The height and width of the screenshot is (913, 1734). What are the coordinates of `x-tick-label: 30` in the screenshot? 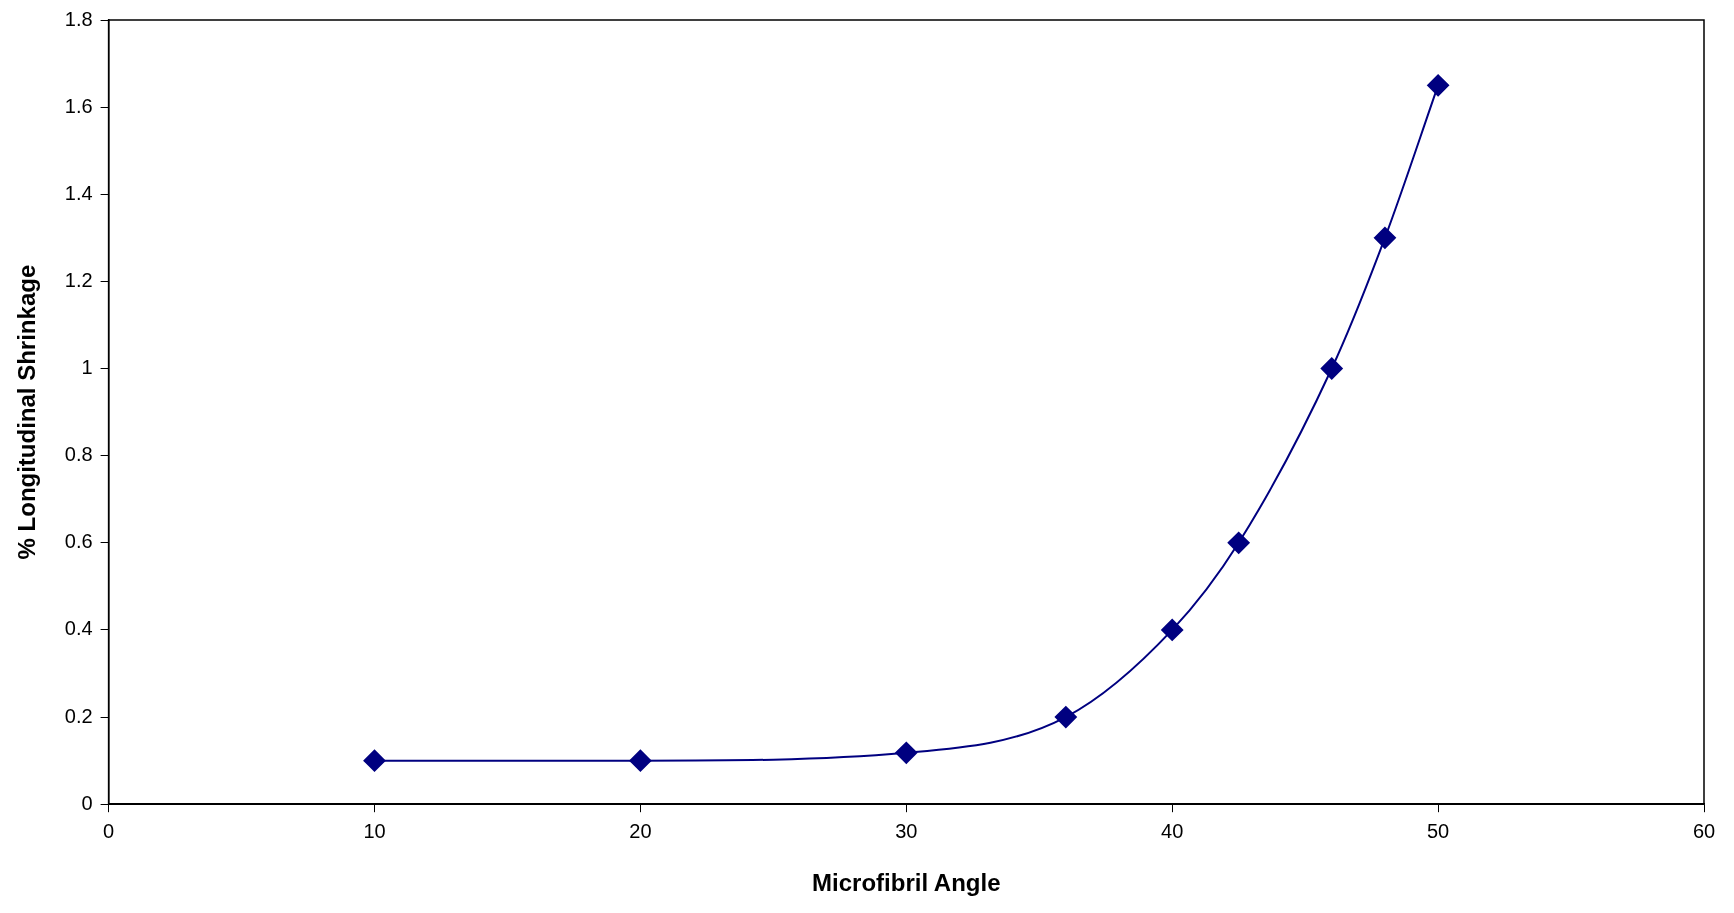 It's located at (906, 830).